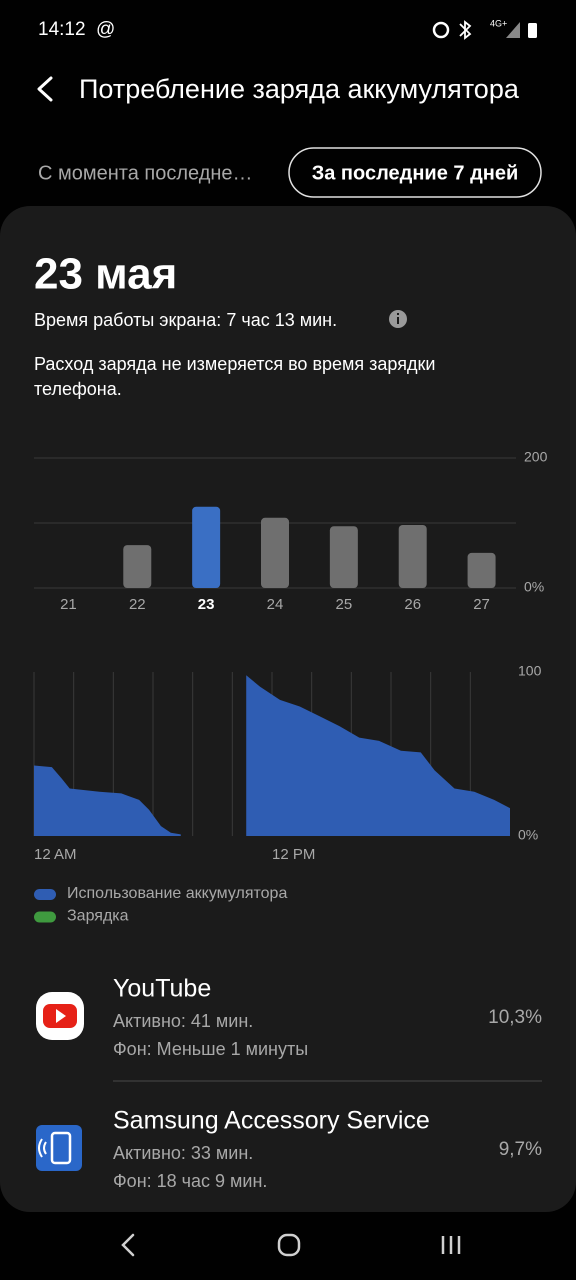 This screenshot has height=1280, width=576. I want to click on x-tick-label: 26, so click(412, 604).